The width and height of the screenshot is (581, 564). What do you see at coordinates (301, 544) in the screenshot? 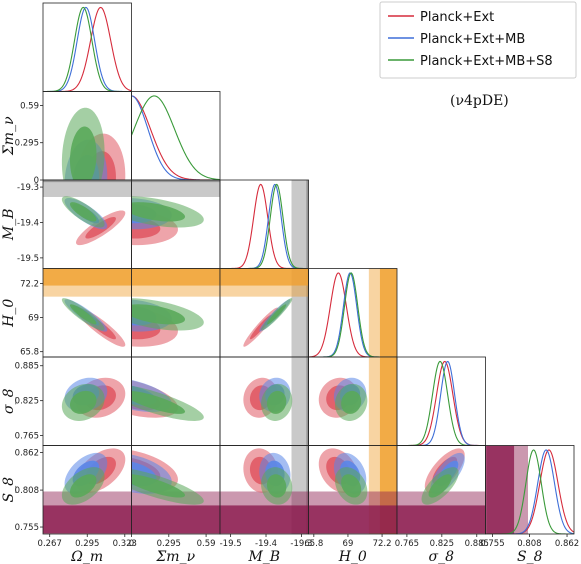
I see `xtick-label-mb: -19.3` at bounding box center [301, 544].